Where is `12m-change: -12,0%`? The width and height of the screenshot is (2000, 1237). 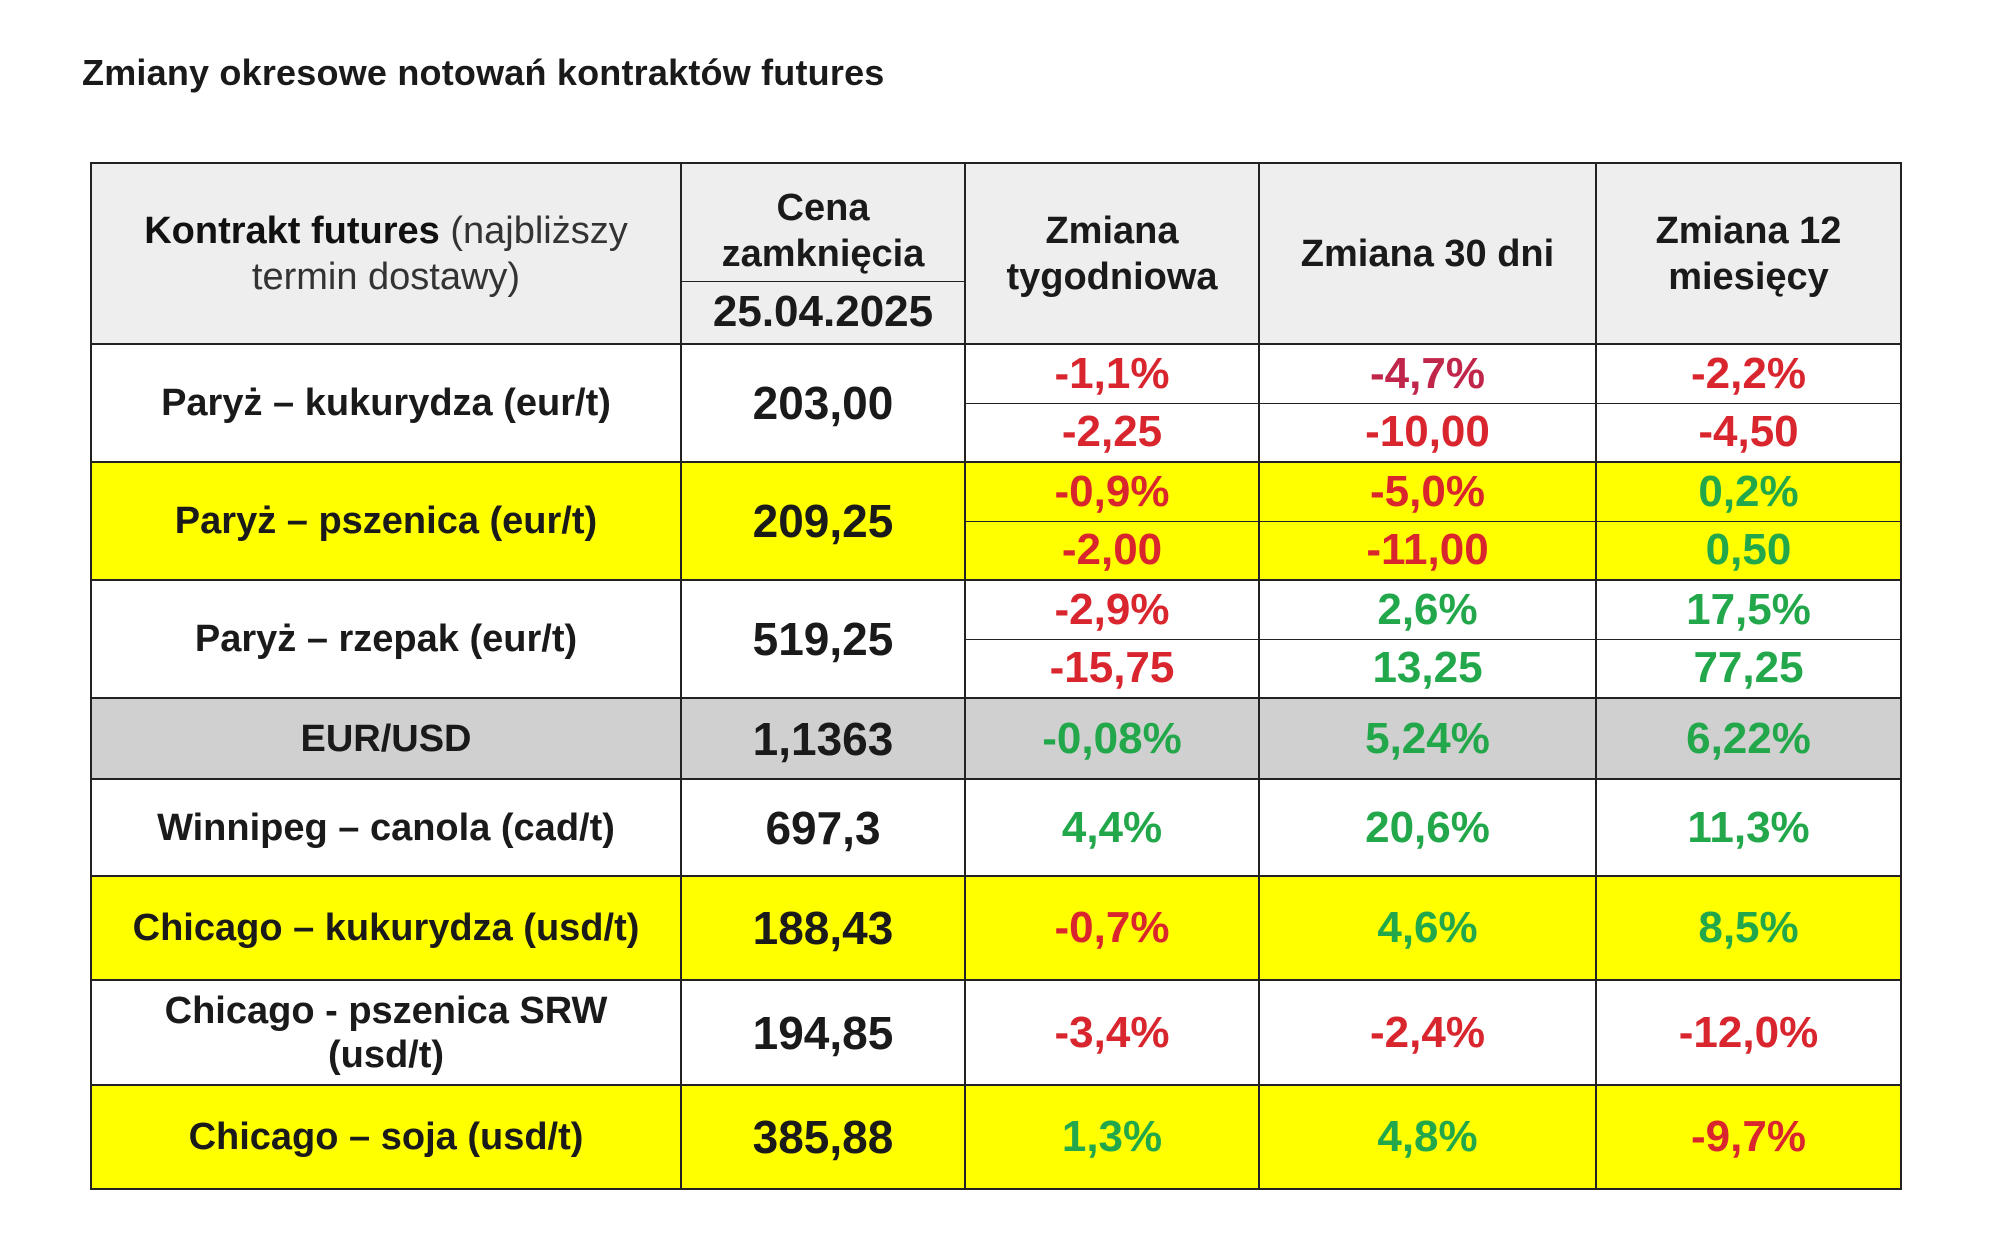
12m-change: -12,0% is located at coordinates (1748, 1032).